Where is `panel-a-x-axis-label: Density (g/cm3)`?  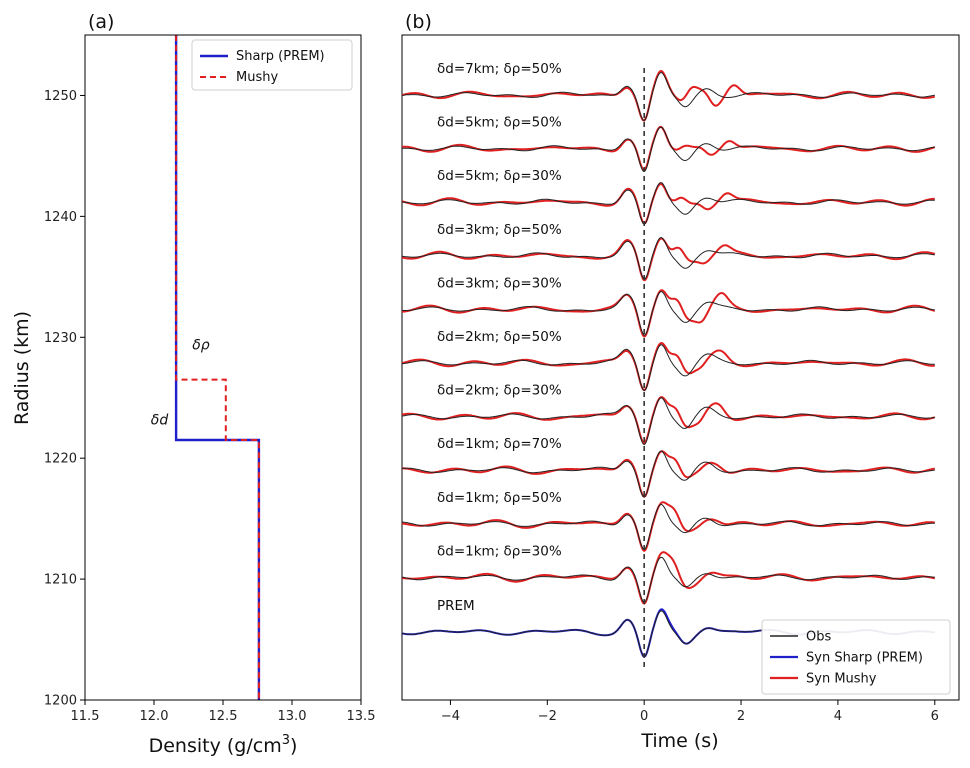 panel-a-x-axis-label: Density (g/cm3) is located at coordinates (223, 745).